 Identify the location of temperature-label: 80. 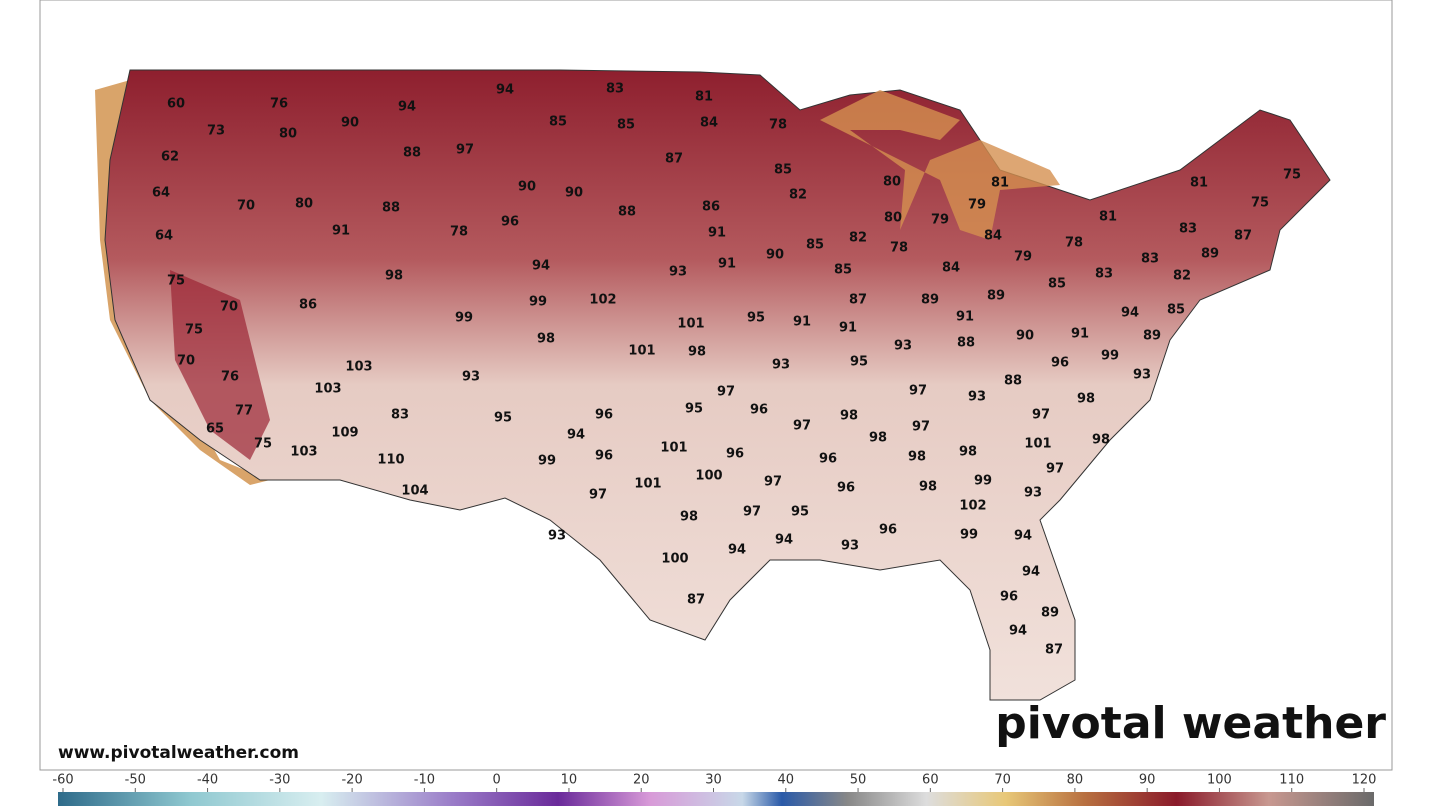
(288, 134).